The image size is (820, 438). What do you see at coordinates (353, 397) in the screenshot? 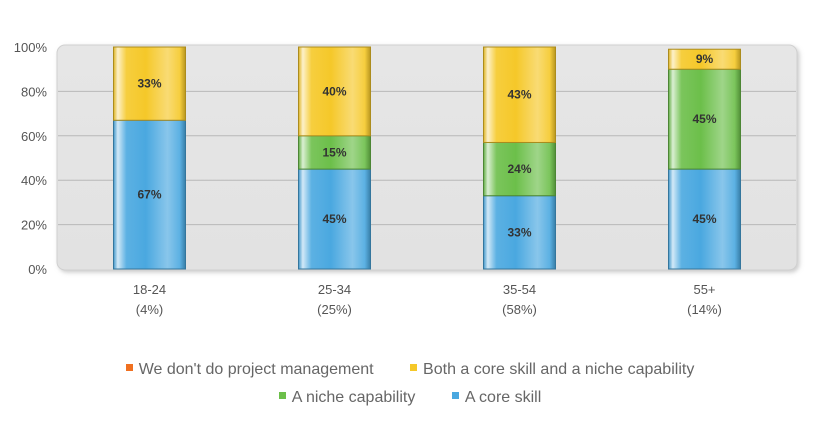
I see `legend-label: A niche capability` at bounding box center [353, 397].